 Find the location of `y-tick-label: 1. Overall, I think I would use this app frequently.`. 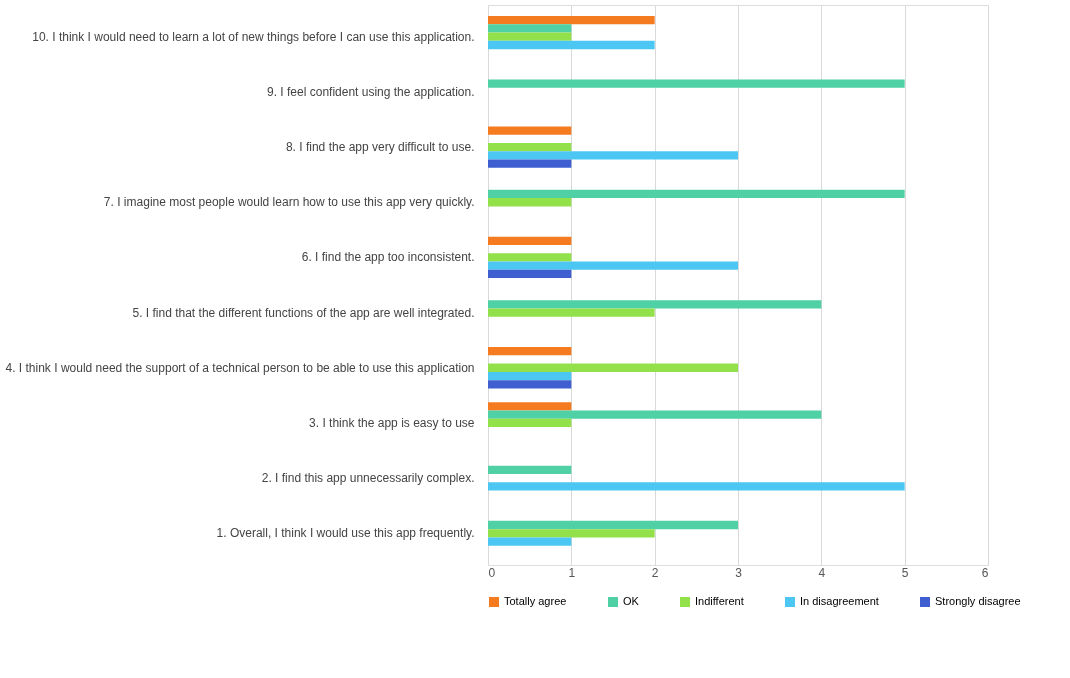

y-tick-label: 1. Overall, I think I would use this app frequently. is located at coordinates (345, 533).